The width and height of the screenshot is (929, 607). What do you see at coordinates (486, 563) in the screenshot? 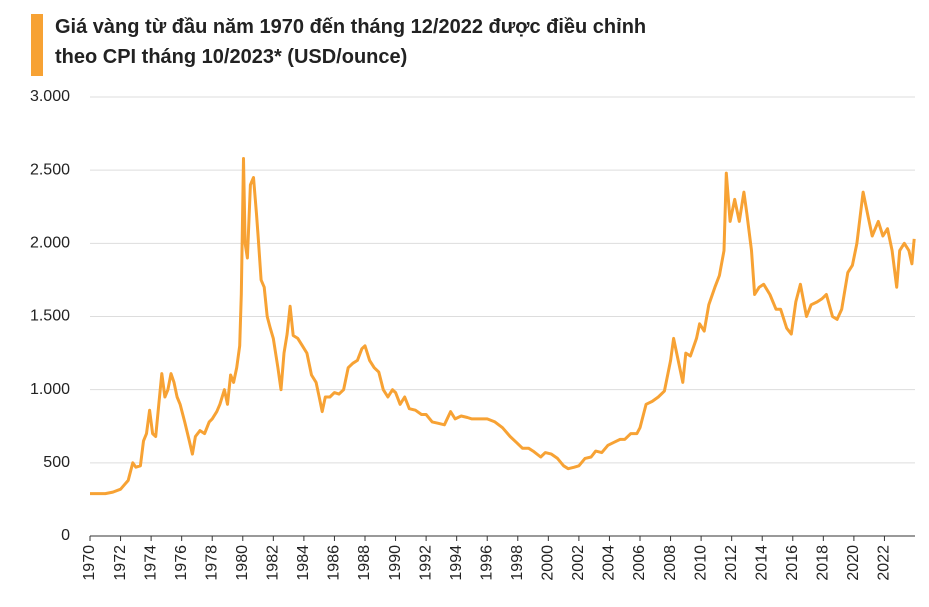
I see `x-tick-label: 1996` at bounding box center [486, 563].